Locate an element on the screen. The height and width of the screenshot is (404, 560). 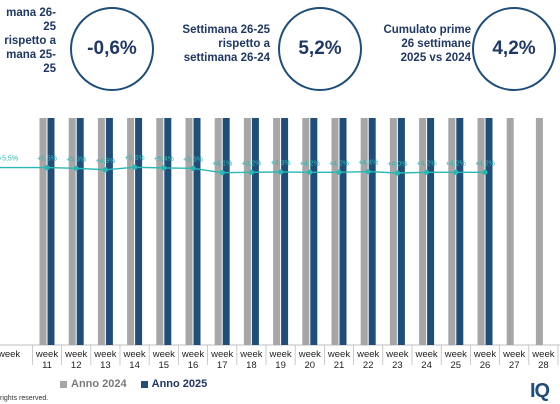
kpi-circle-weekly-vs-previous: -0,6% is located at coordinates (112, 49).